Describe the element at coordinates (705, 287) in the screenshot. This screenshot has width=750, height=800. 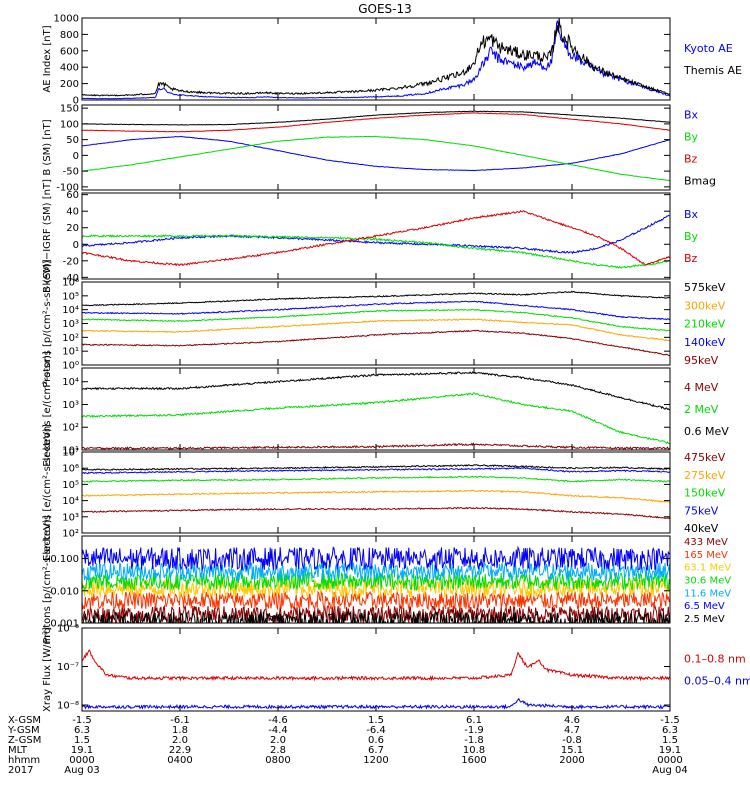
I see `legend-item: 575keV` at that location.